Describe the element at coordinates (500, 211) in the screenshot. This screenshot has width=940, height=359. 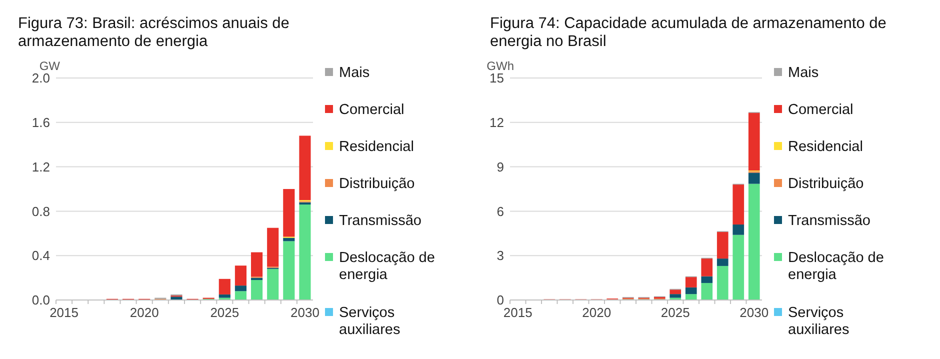
I see `y-tick-label: 6` at that location.